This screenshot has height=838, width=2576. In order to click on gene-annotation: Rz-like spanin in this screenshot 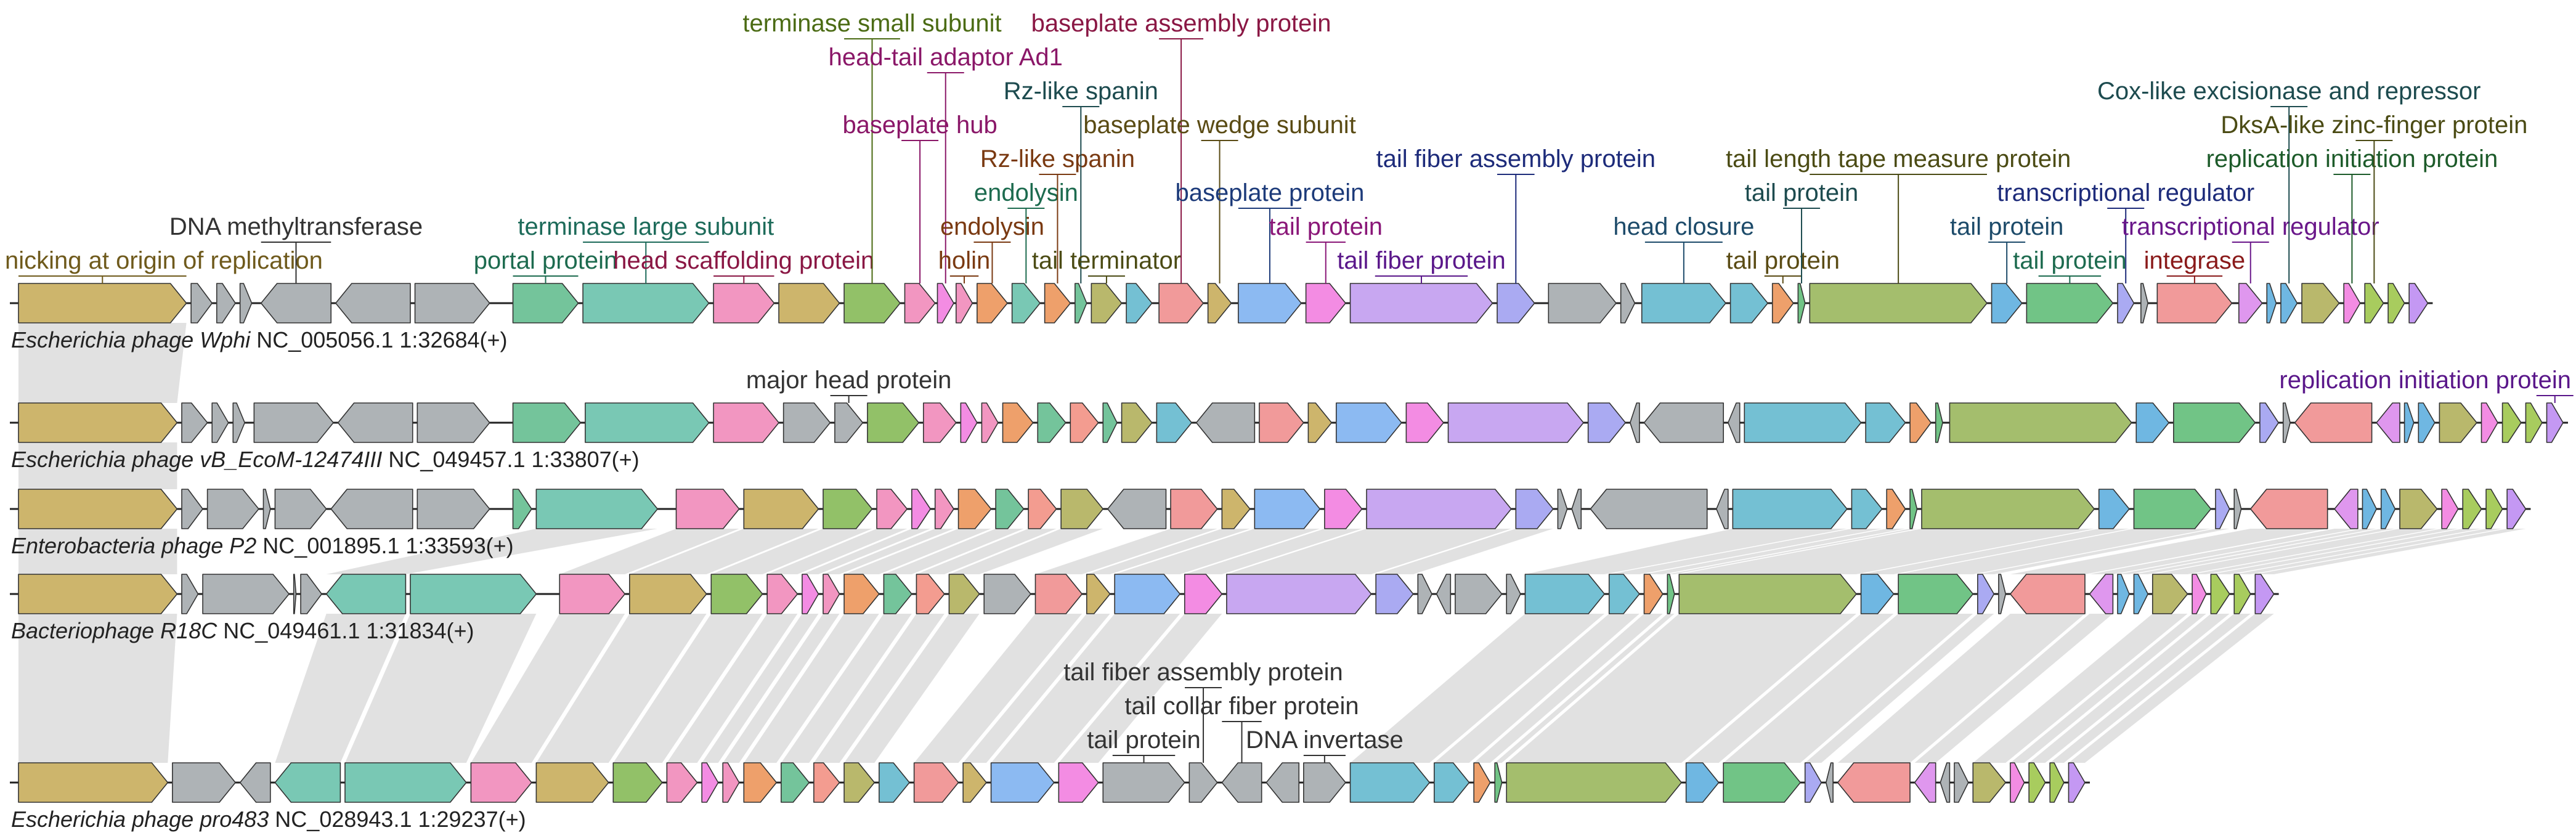, I will do `click(1057, 214)`.